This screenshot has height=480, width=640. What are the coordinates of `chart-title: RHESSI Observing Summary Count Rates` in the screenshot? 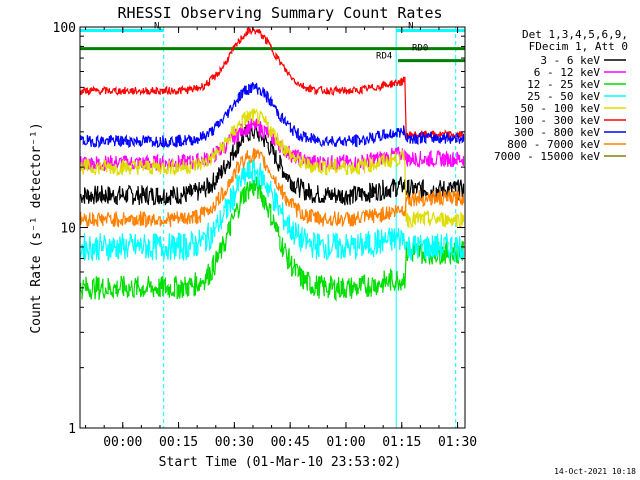 It's located at (279, 13).